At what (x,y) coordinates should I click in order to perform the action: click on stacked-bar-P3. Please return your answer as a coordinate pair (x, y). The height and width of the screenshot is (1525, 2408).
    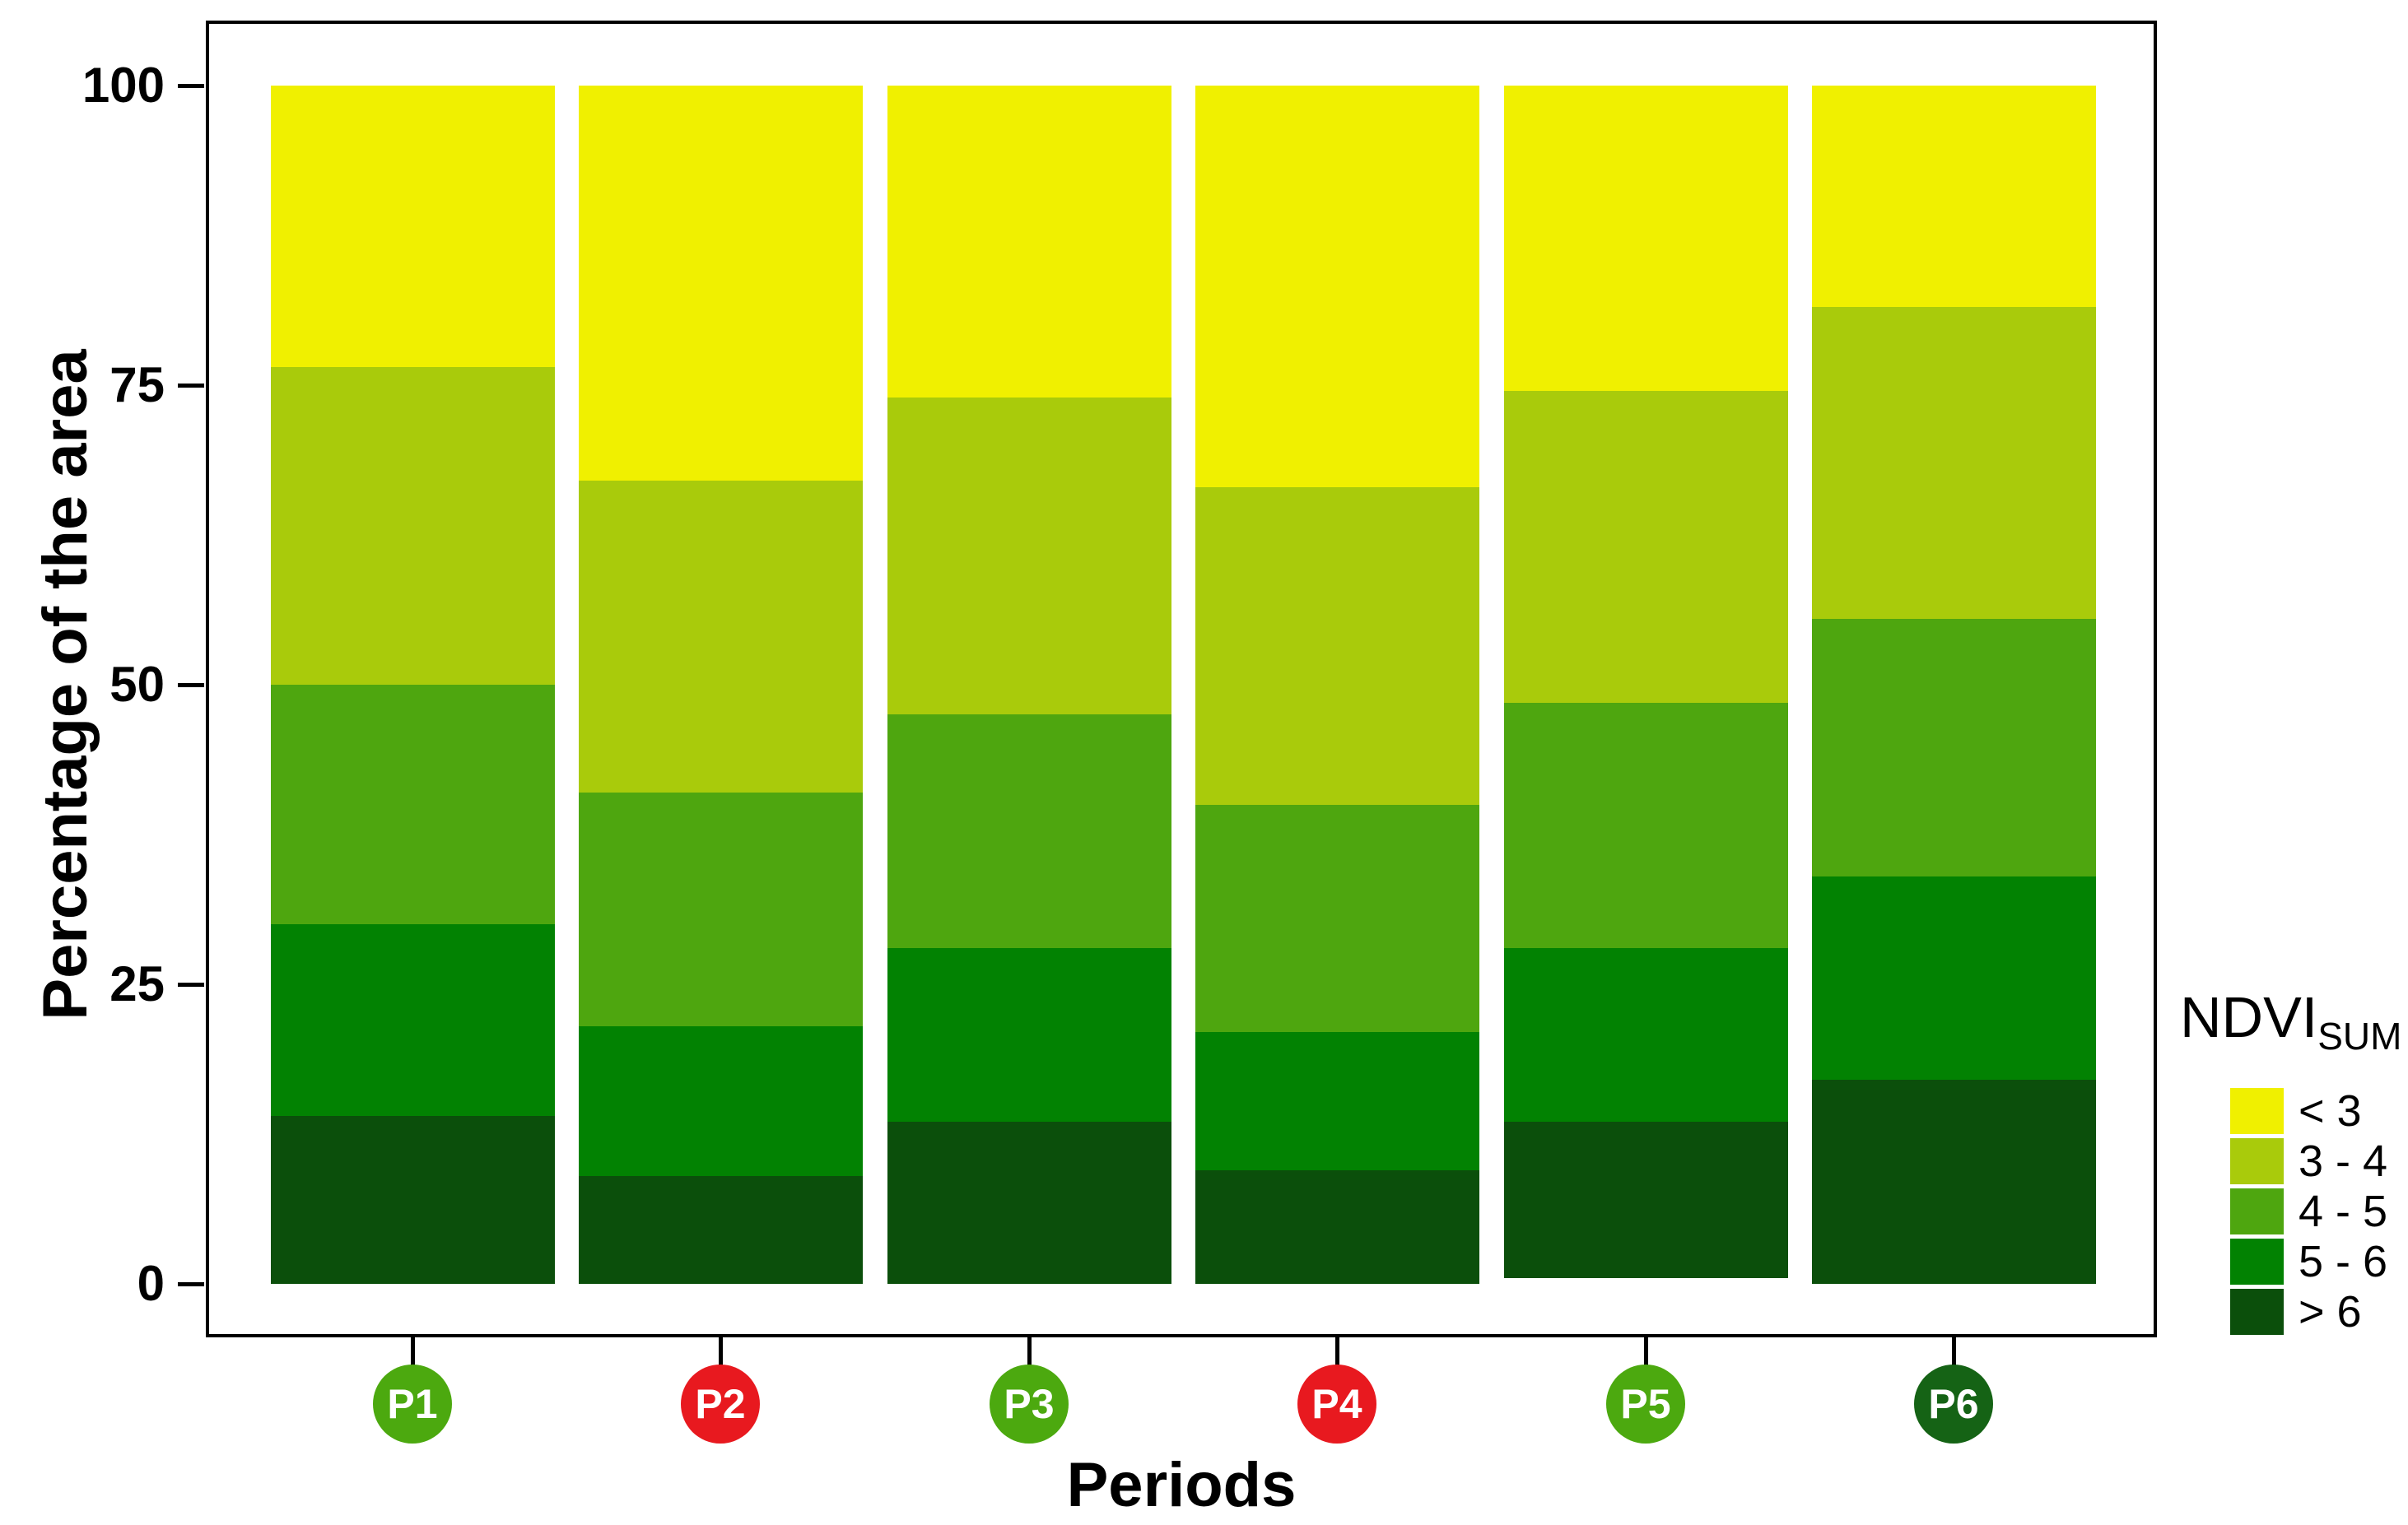
    Looking at the image, I should click on (1029, 685).